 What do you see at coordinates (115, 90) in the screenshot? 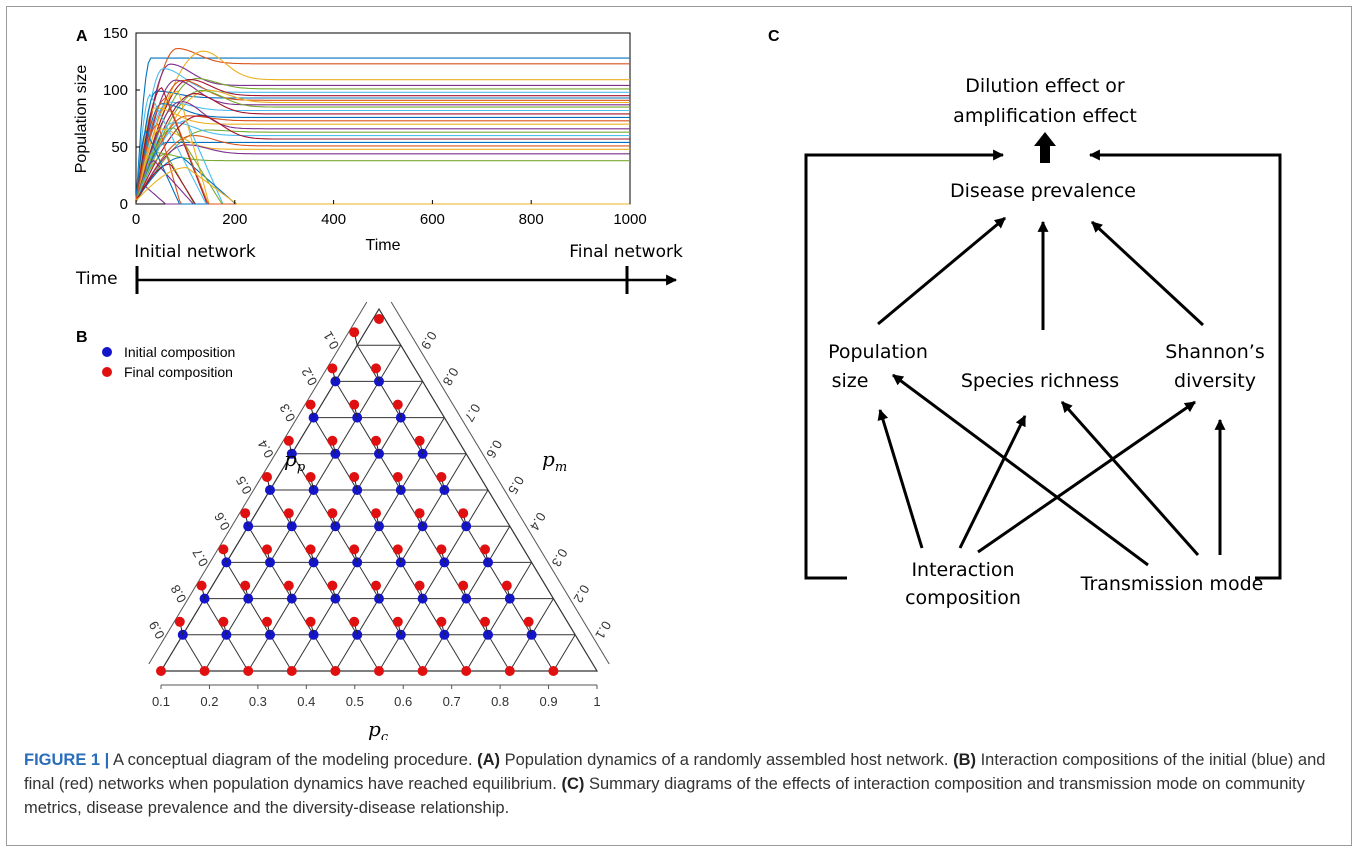
I see `y-tick-label: 100` at bounding box center [115, 90].